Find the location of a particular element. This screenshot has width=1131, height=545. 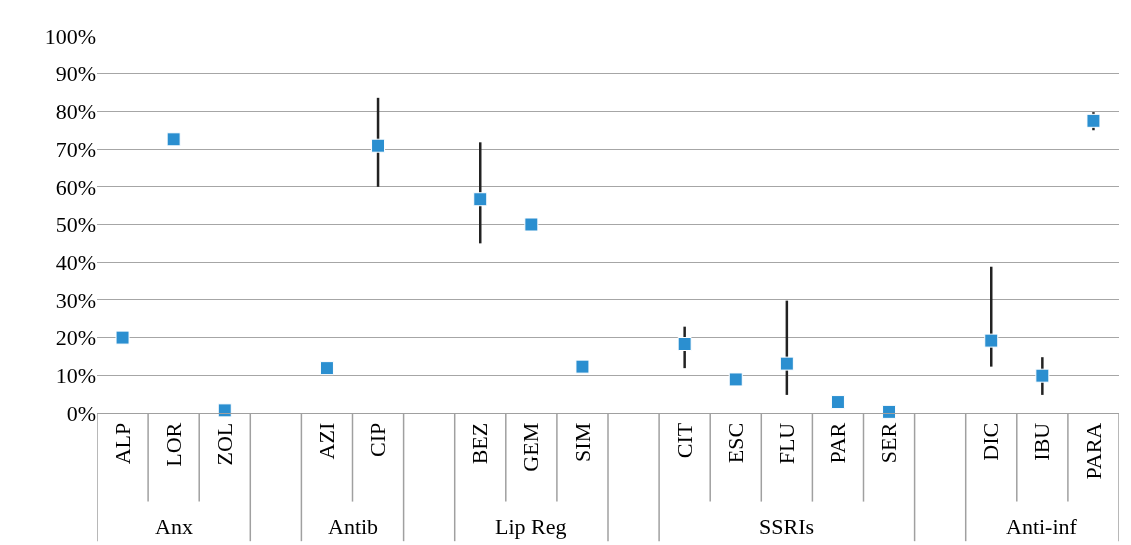

y-tick-label: 50% is located at coordinates (75, 225).